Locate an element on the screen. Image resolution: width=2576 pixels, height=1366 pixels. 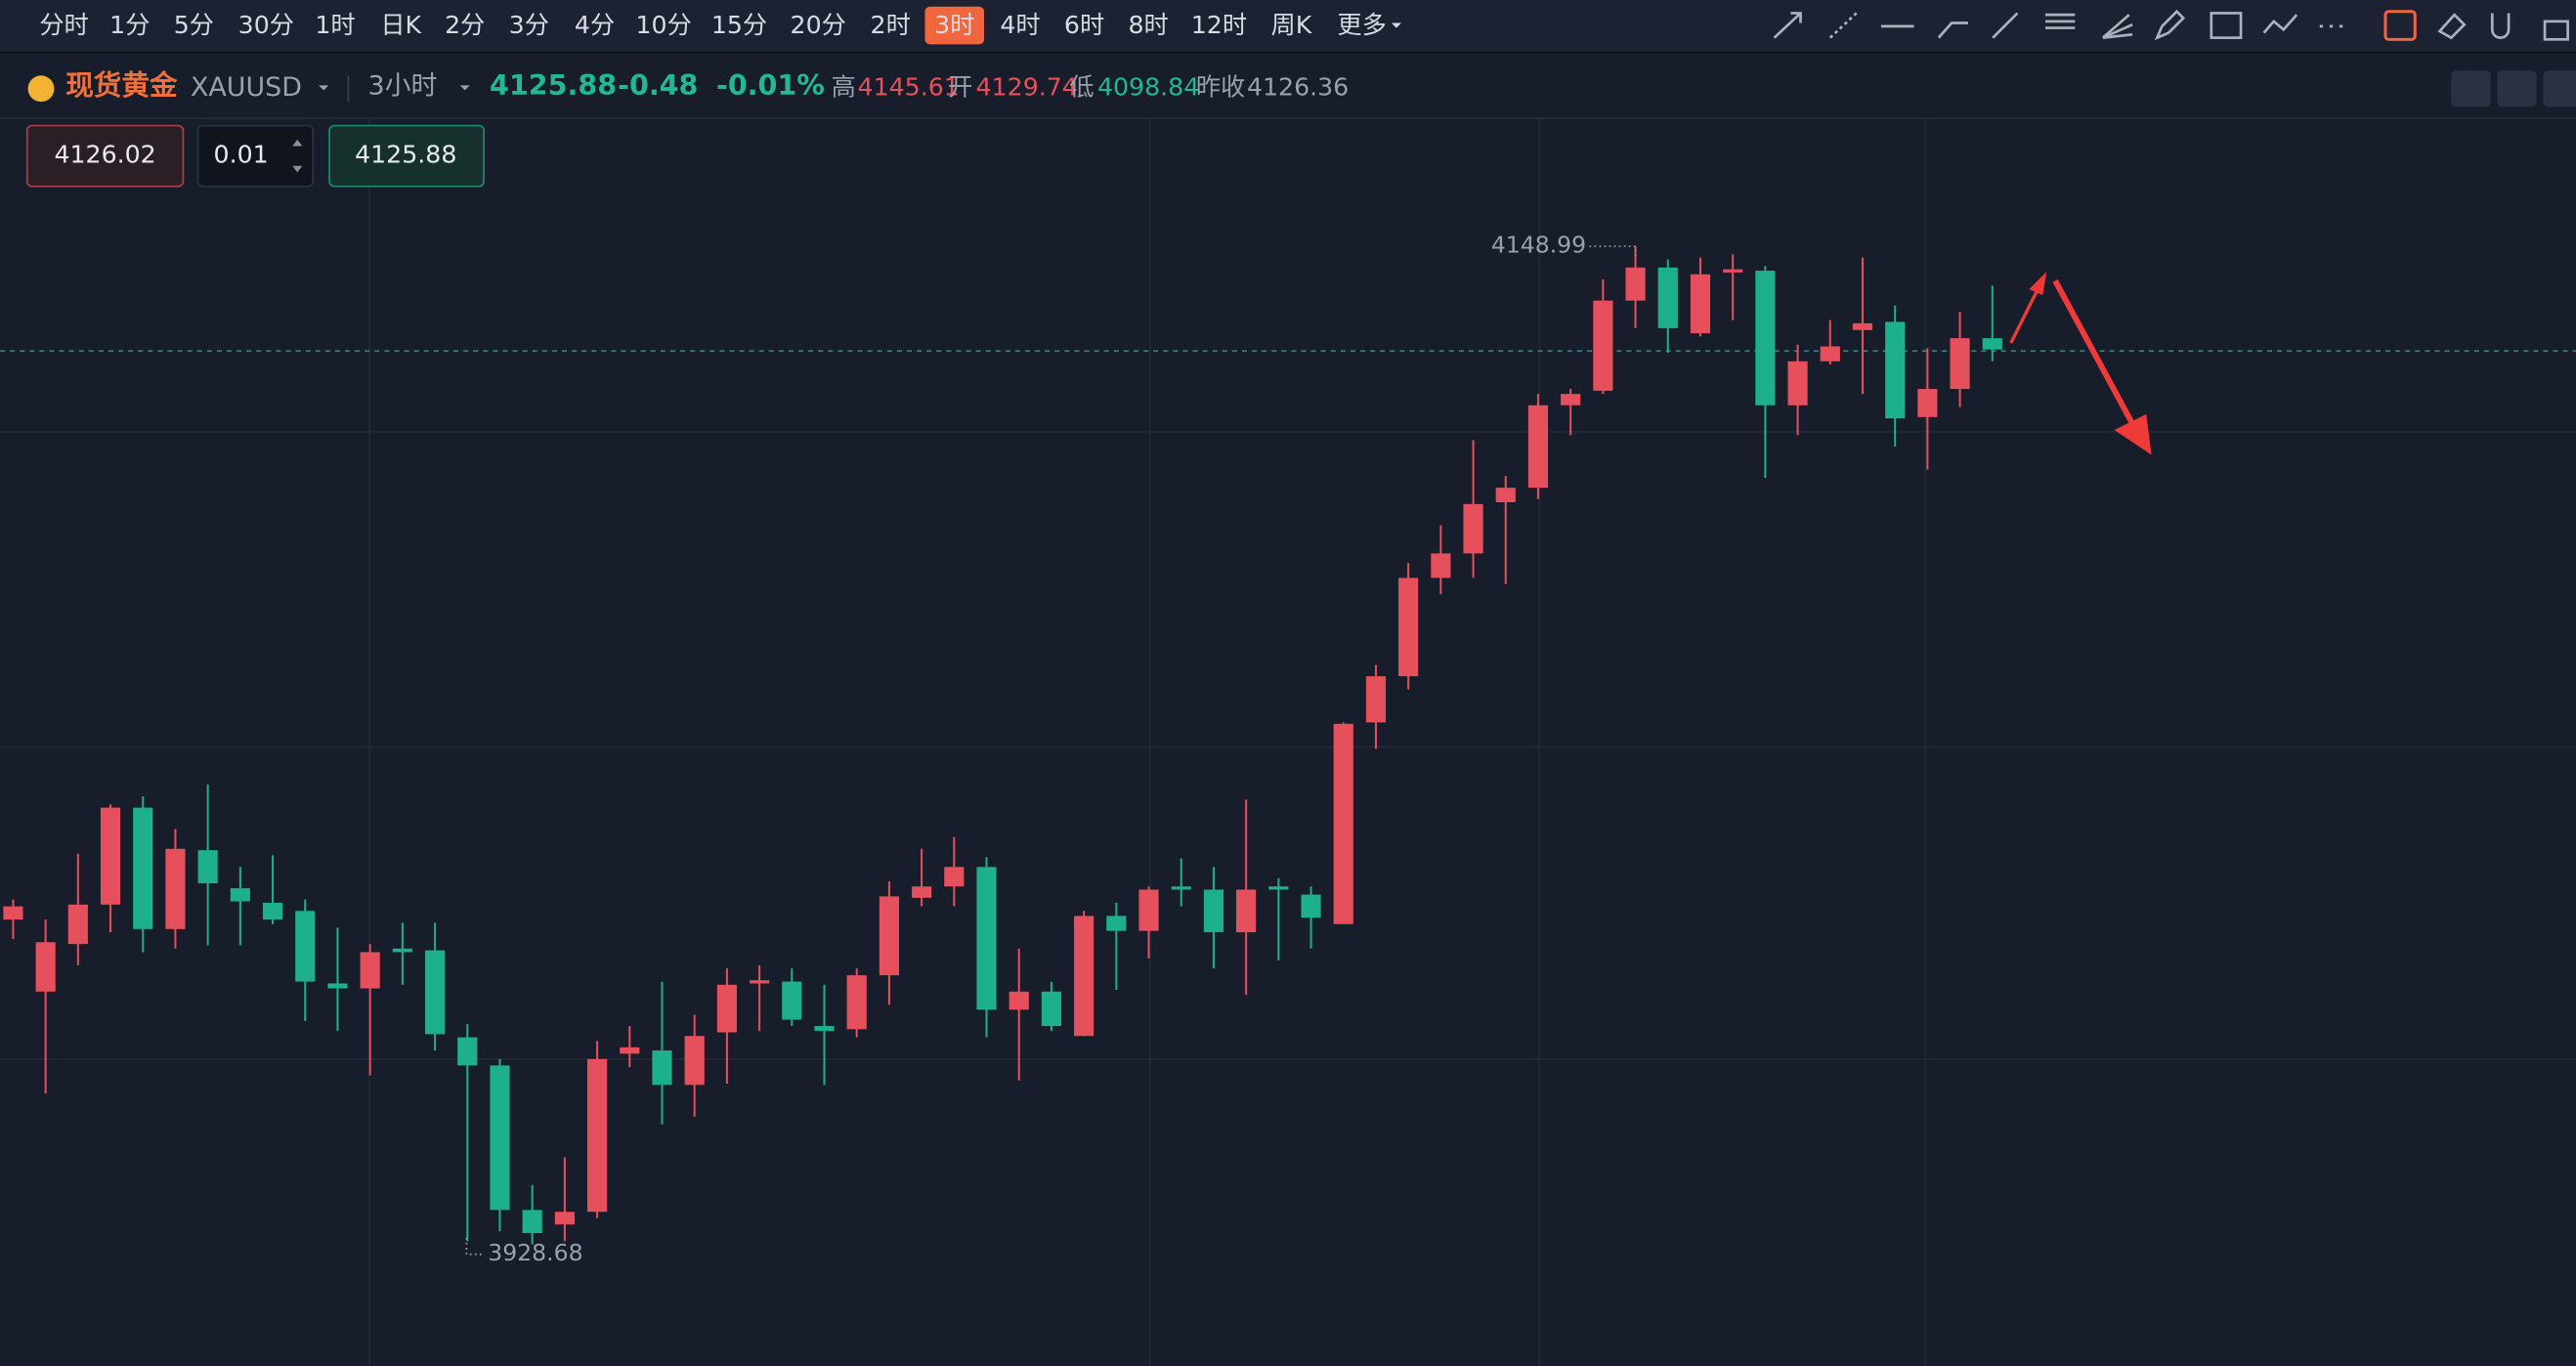
timeframe: 1时 is located at coordinates (335, 25).